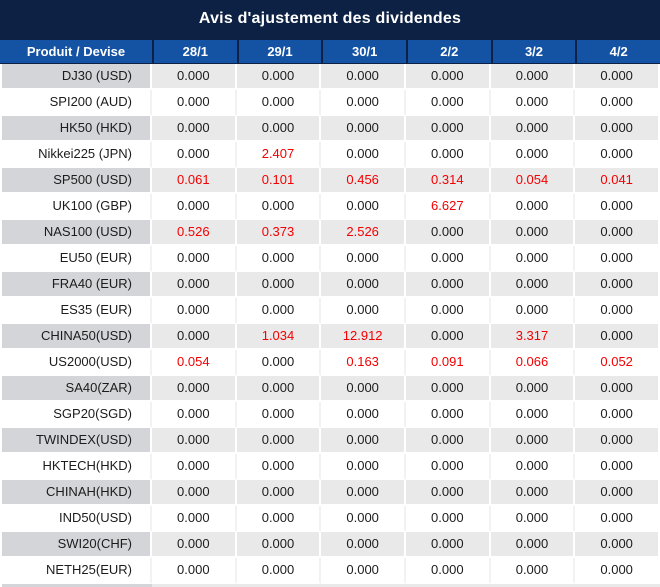 This screenshot has width=660, height=587. What do you see at coordinates (449, 51) in the screenshot?
I see `column-header-date: 2/2` at bounding box center [449, 51].